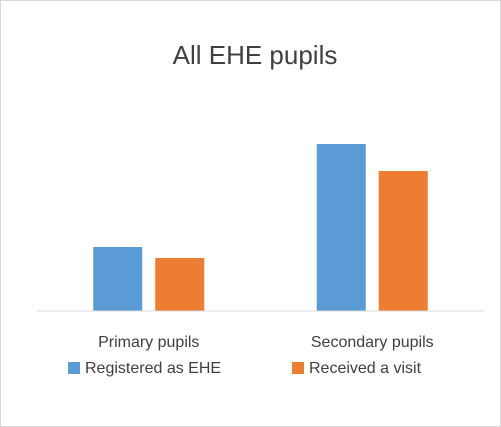 This screenshot has height=427, width=501. Describe the element at coordinates (372, 342) in the screenshot. I see `x-tick-label: Secondary pupils` at that location.